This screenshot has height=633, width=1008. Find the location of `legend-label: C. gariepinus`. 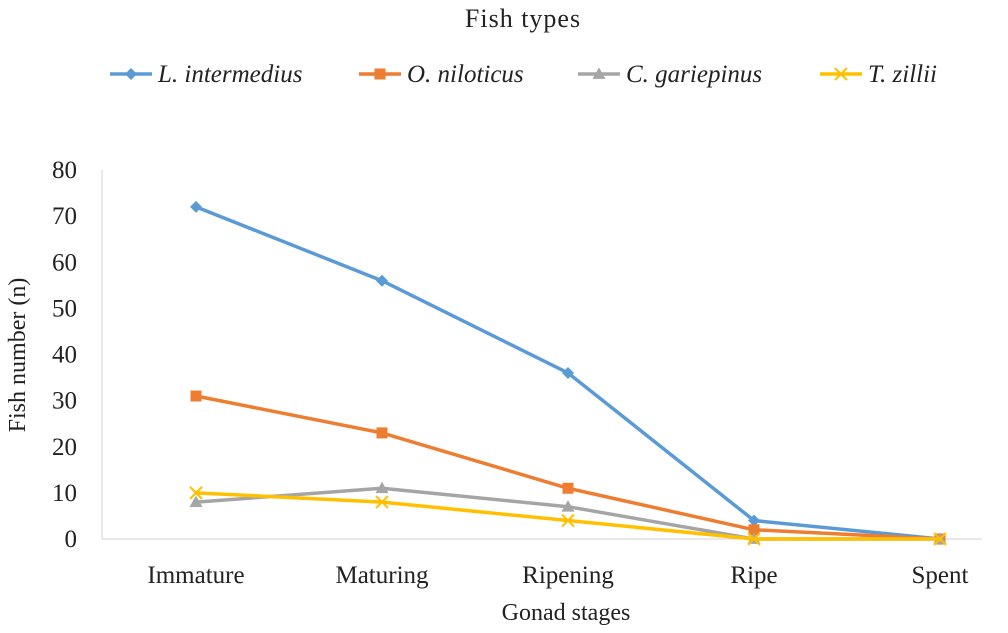

legend-label: C. gariepinus is located at coordinates (694, 74).